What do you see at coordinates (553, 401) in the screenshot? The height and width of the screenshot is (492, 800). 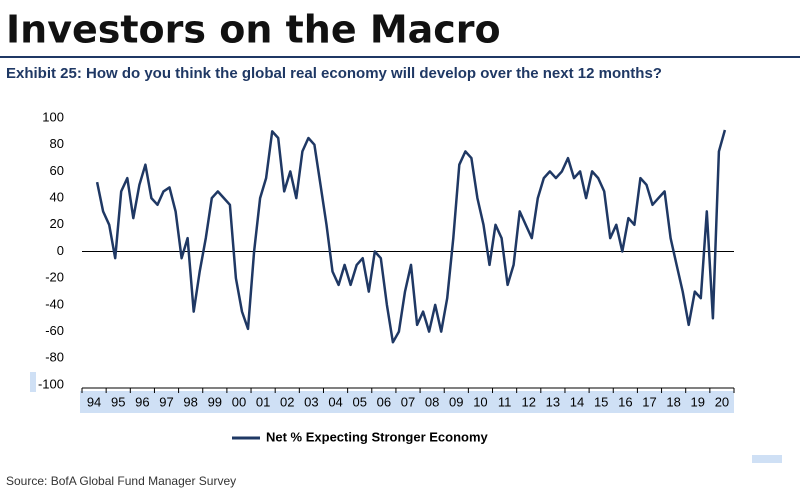 I see `x-tick-label: 13` at bounding box center [553, 401].